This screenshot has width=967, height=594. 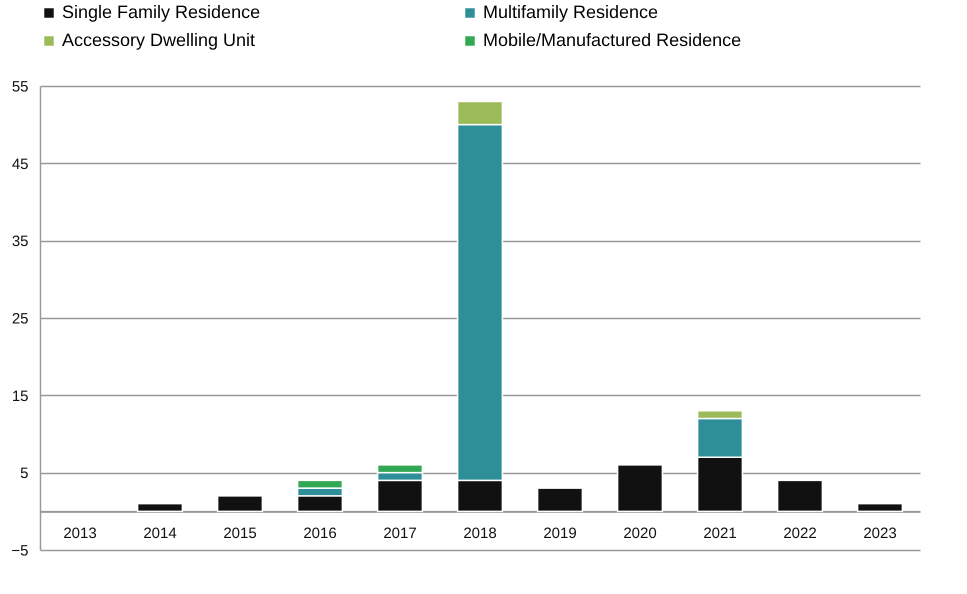 What do you see at coordinates (20, 164) in the screenshot?
I see `y-tick-label: 45` at bounding box center [20, 164].